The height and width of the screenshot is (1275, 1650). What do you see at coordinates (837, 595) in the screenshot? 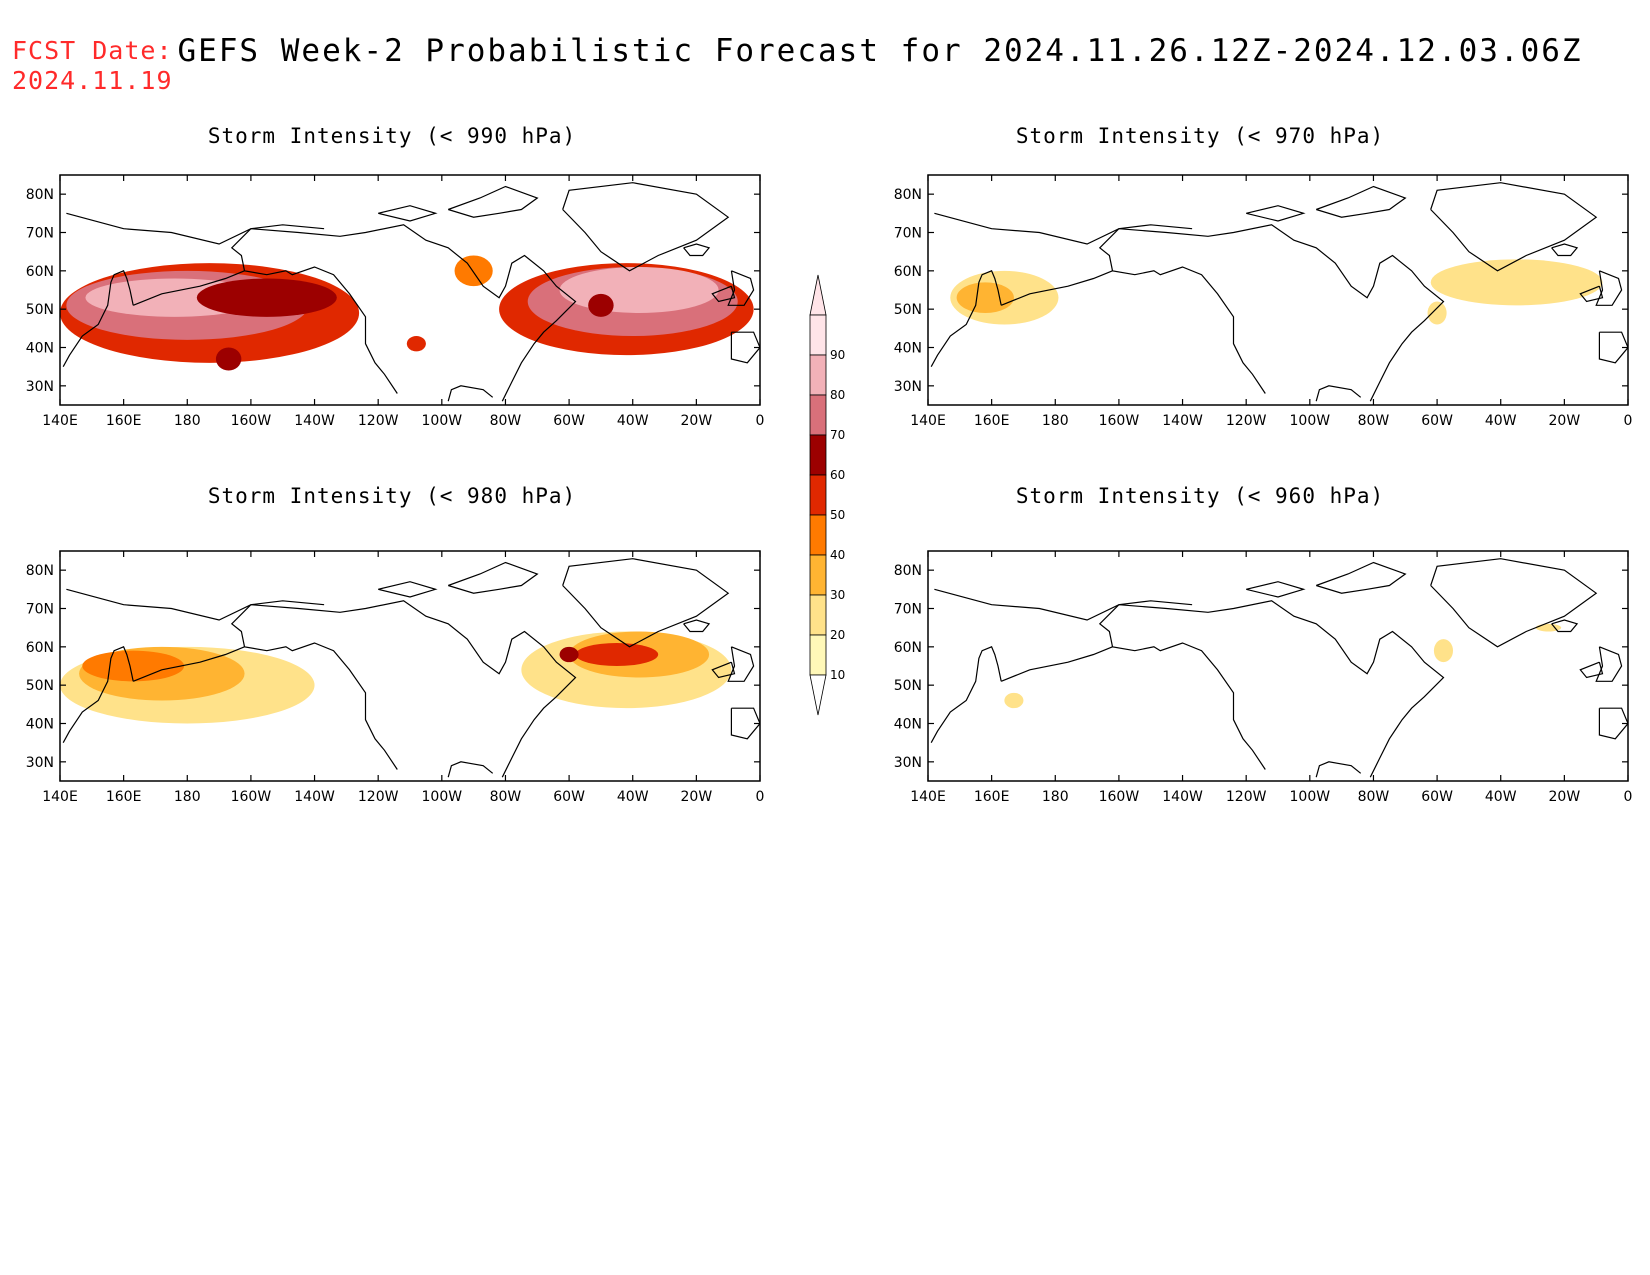
I see `colorbar-label: 30` at bounding box center [837, 595].